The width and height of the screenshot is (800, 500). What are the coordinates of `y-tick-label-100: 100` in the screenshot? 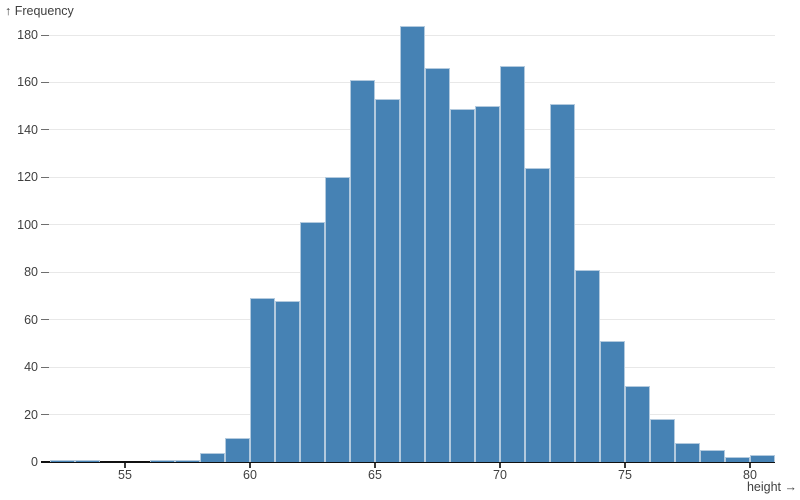 It's located at (27, 224).